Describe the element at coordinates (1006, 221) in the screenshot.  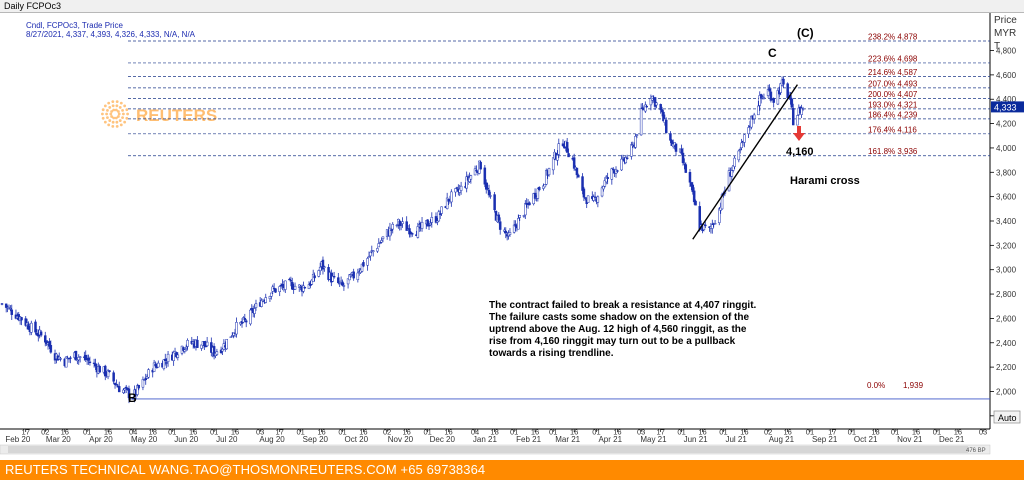
I see `y-tick-label: 3,400` at that location.